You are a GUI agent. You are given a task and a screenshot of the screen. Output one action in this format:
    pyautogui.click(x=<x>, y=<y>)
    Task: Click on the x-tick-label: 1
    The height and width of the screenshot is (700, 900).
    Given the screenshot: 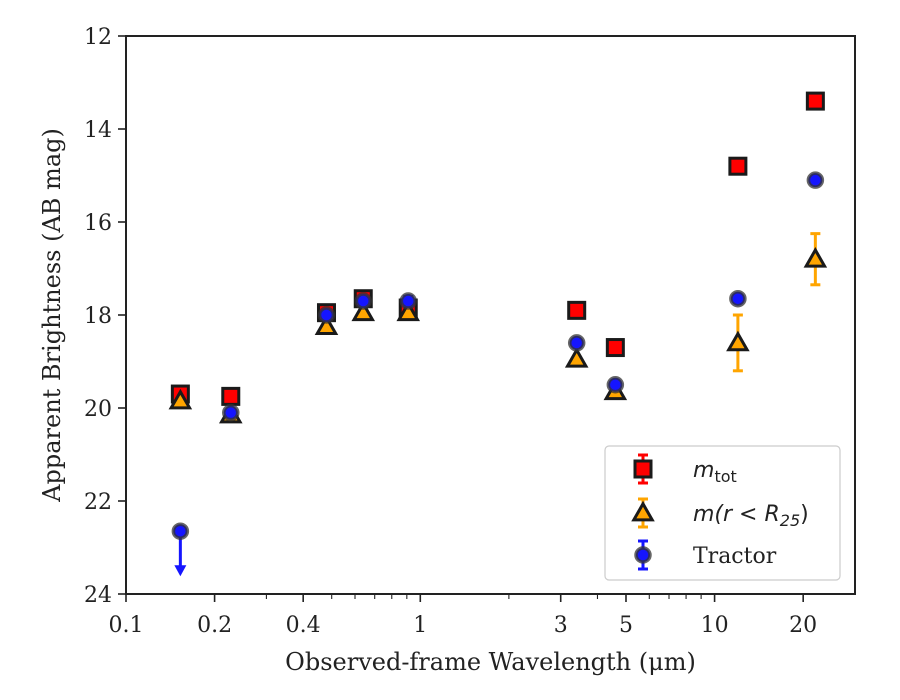 What is the action you would take?
    pyautogui.click(x=420, y=625)
    